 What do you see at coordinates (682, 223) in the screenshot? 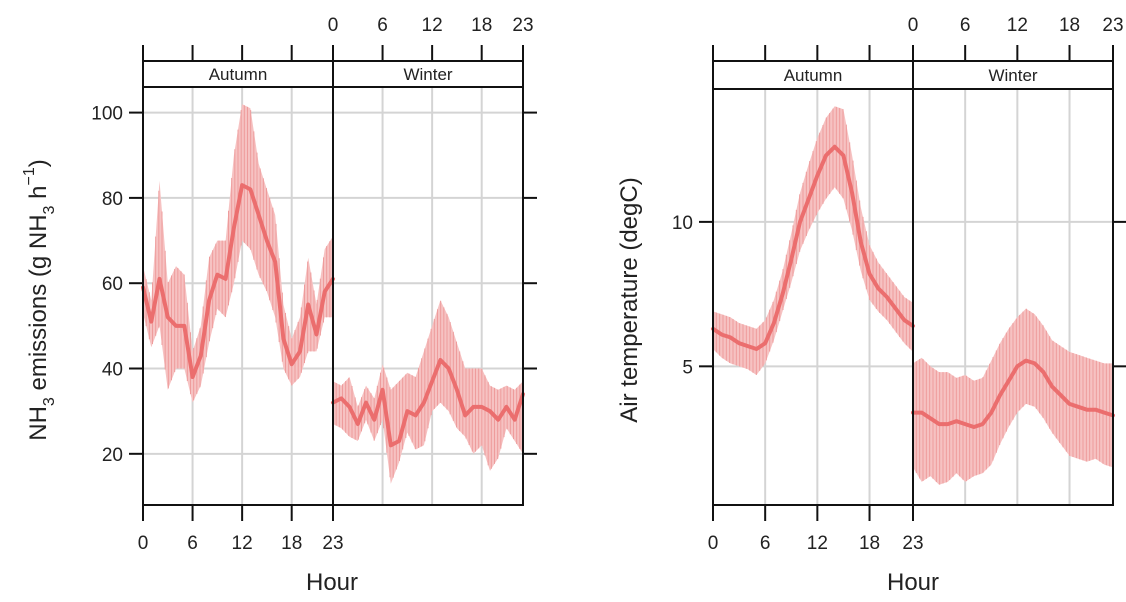
I see `y-tick-label: 10` at bounding box center [682, 223].